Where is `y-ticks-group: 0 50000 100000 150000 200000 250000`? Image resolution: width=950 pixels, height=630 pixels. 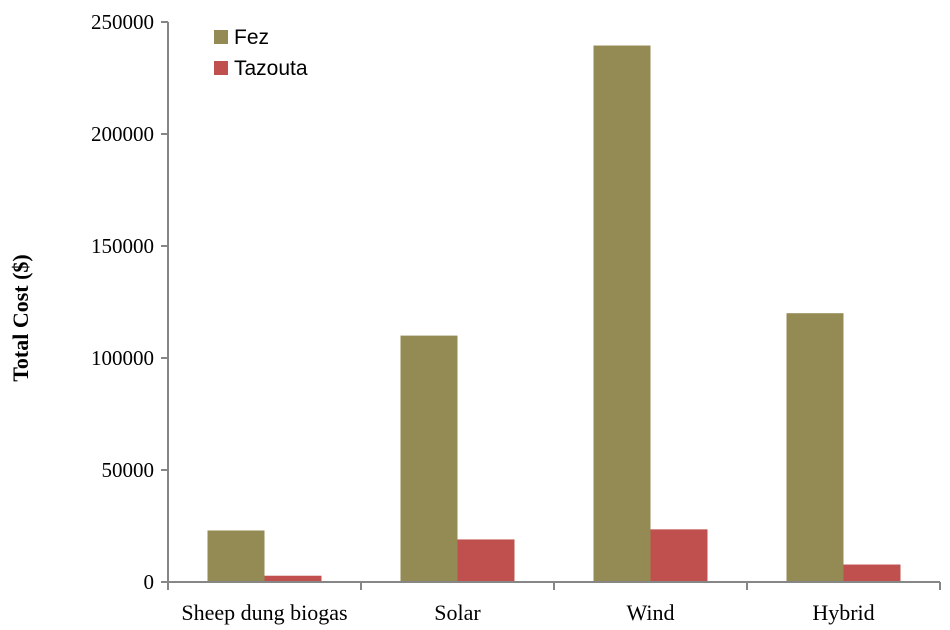 y-ticks-group: 0 50000 100000 150000 200000 250000 is located at coordinates (129, 302).